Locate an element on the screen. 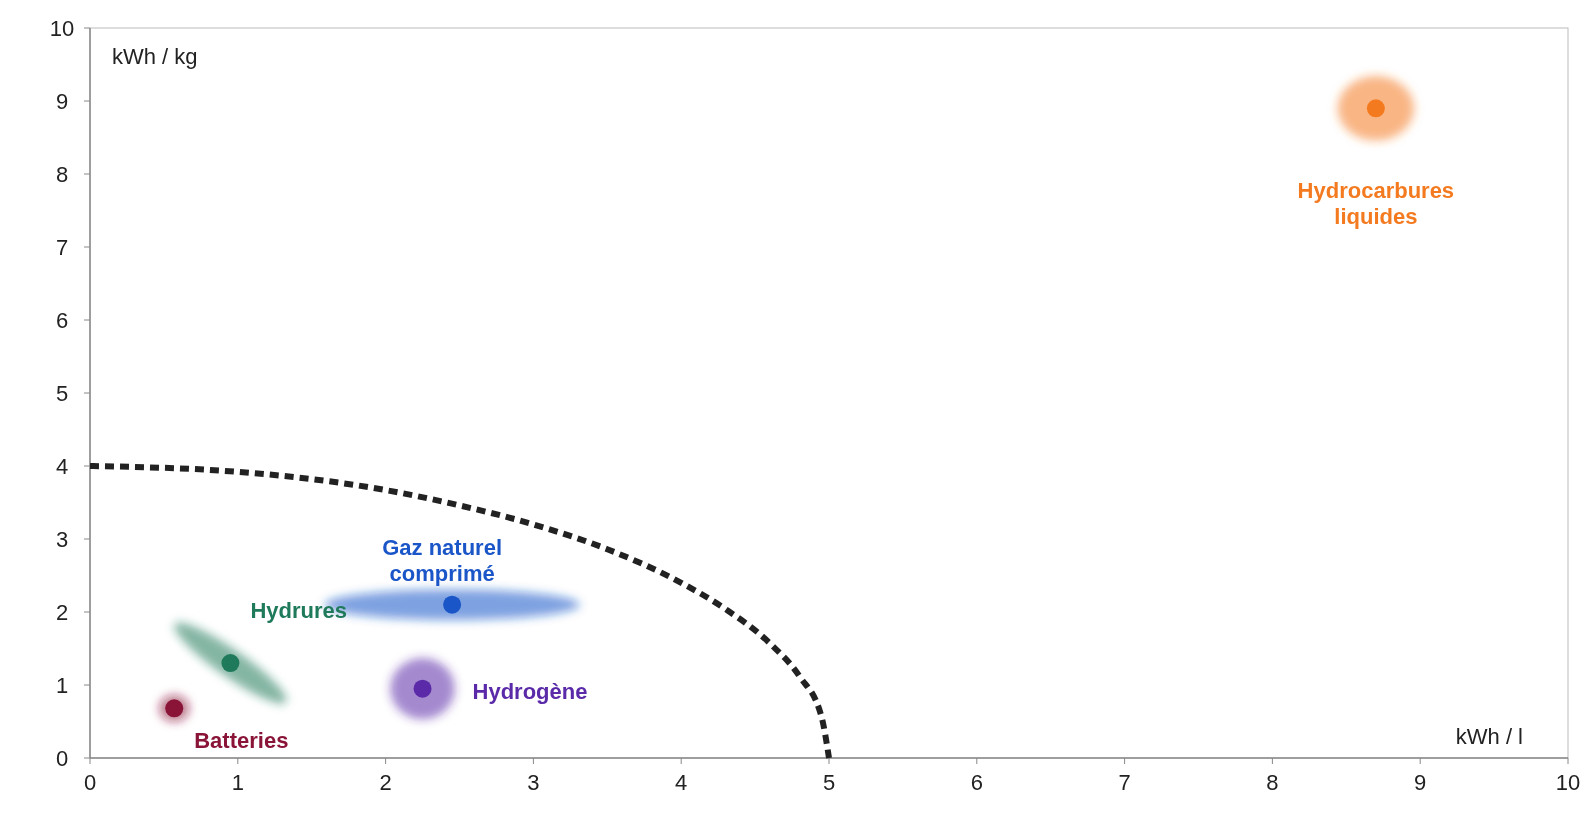  y-tick-label: 6 is located at coordinates (62, 320).